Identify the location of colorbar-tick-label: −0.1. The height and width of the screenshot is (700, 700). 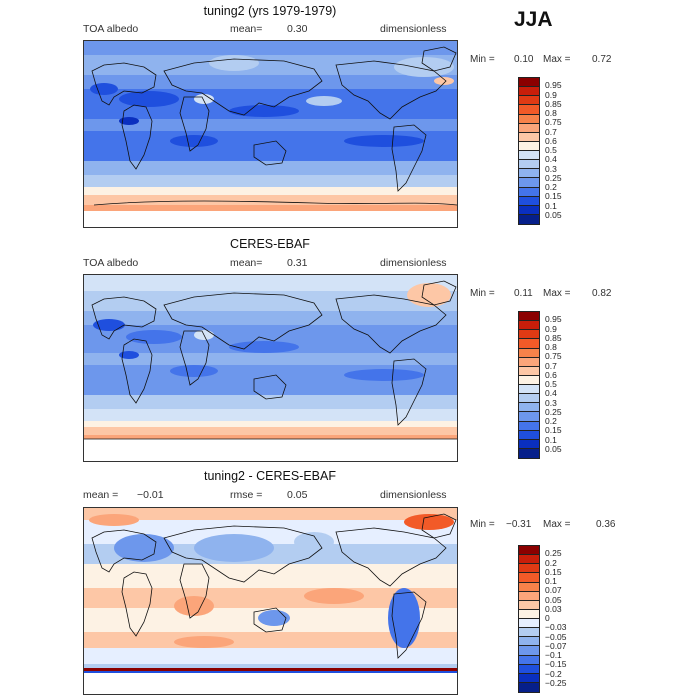
(553, 655).